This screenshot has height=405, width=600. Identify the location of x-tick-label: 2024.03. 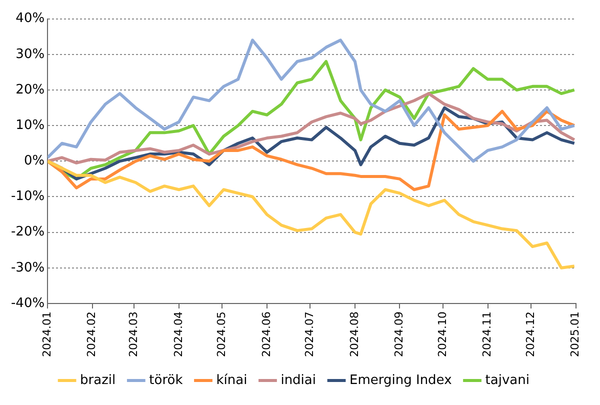
(133, 335).